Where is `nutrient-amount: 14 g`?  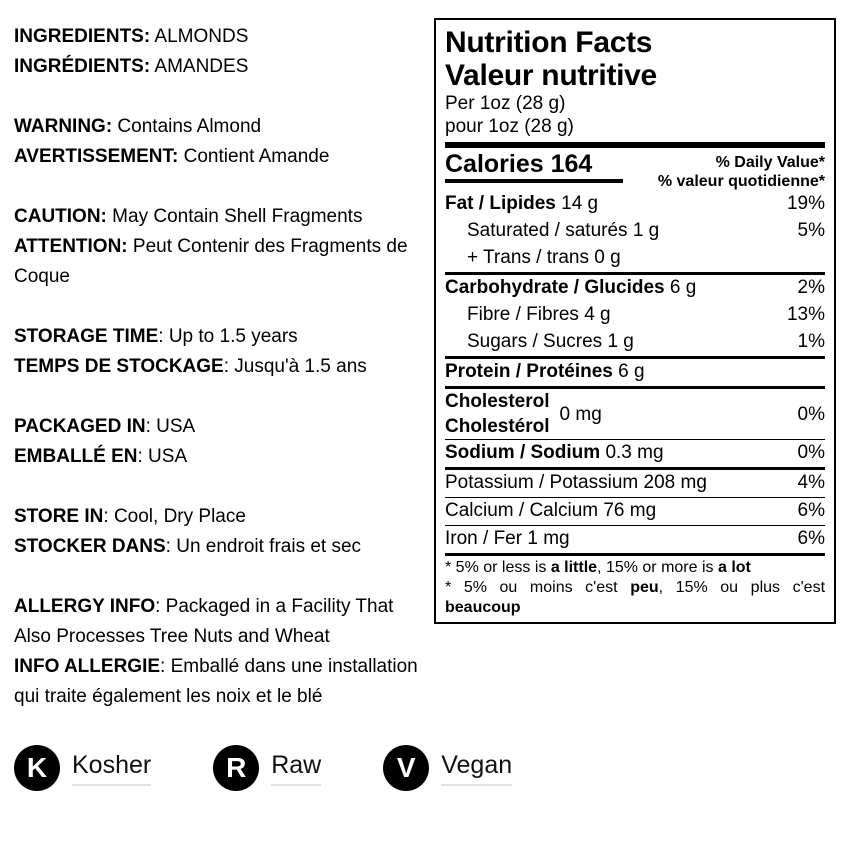
nutrient-amount: 14 g is located at coordinates (577, 203).